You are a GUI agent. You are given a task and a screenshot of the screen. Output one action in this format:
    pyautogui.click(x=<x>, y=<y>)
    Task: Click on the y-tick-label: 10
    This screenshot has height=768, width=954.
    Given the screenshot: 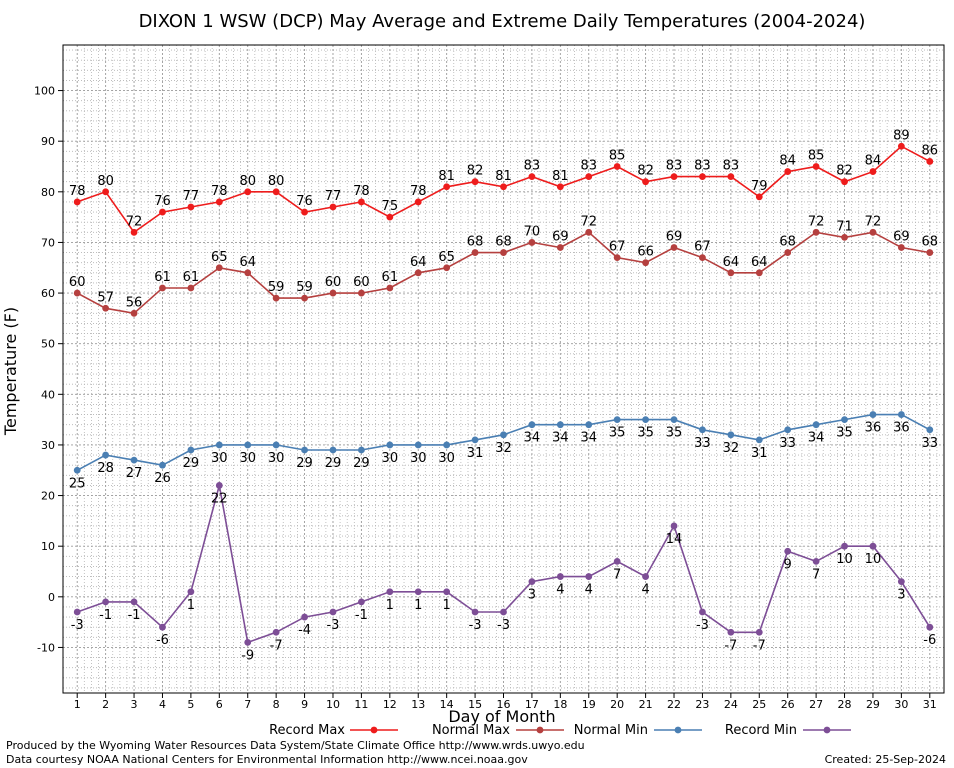 What is the action you would take?
    pyautogui.click(x=48, y=546)
    